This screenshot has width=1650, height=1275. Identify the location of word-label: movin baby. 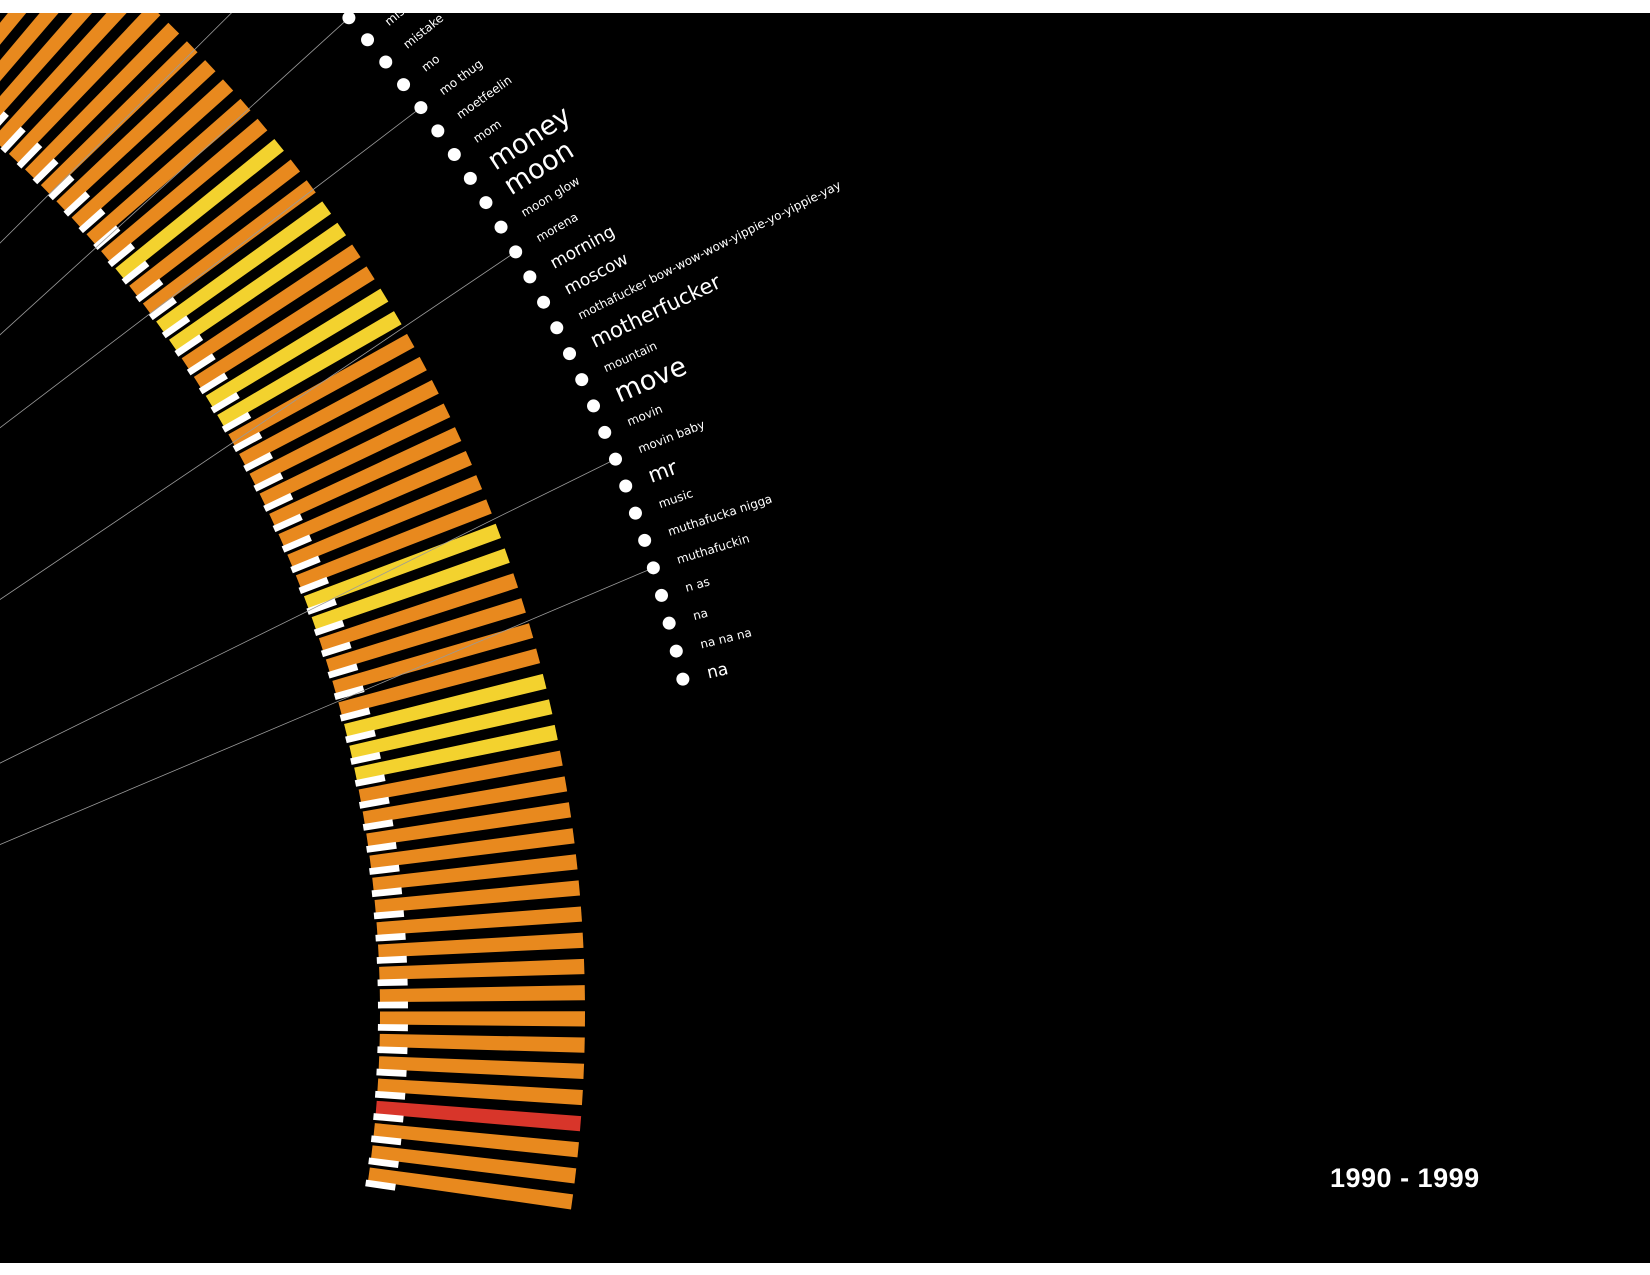
(671, 436).